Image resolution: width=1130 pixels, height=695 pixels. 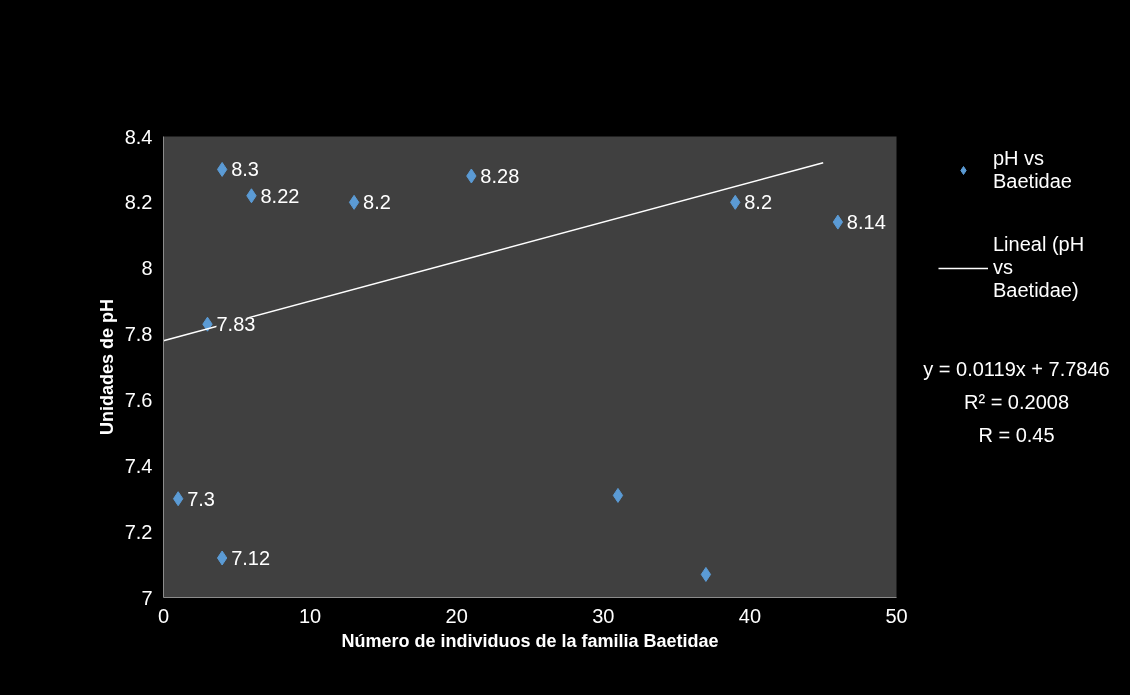 What do you see at coordinates (106, 367) in the screenshot?
I see `y-axis-title: Unidades de pH` at bounding box center [106, 367].